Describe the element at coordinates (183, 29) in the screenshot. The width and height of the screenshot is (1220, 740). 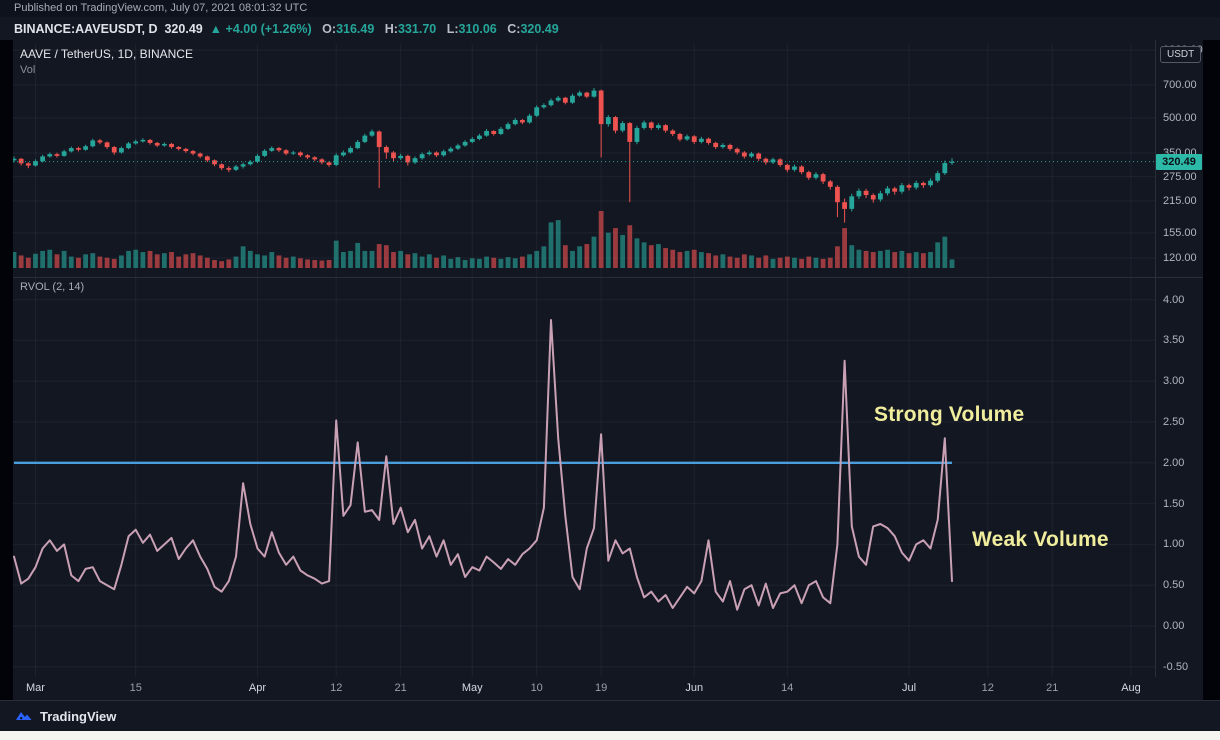
I see `last-price-text: 320.49` at that location.